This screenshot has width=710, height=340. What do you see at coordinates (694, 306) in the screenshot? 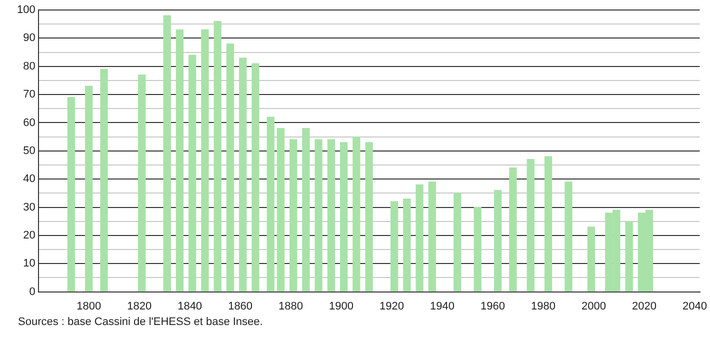
I see `x-tick-label: 2040` at bounding box center [694, 306].